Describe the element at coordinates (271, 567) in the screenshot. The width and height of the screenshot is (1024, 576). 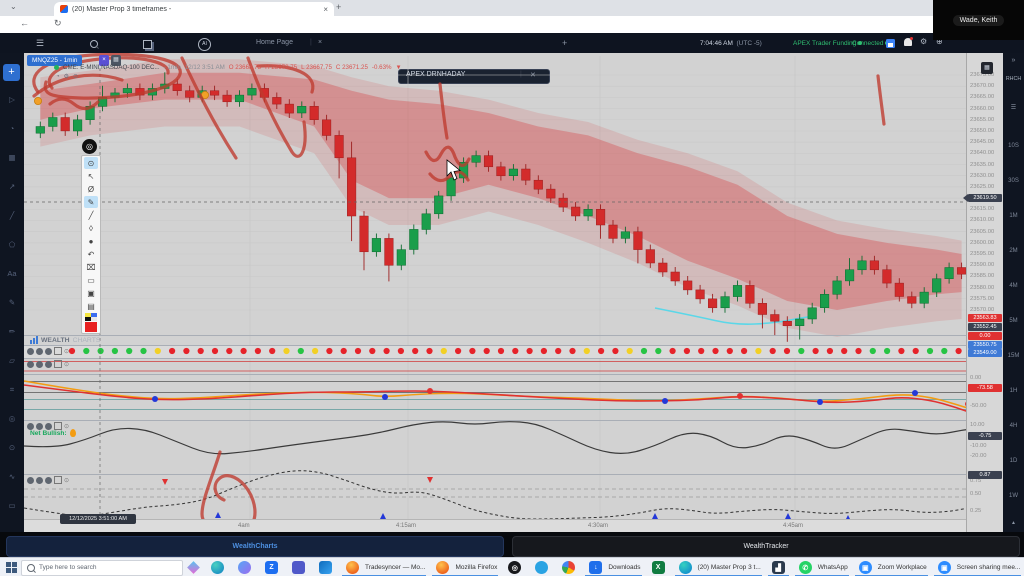
I see `tradingview-icon: Z` at that location.